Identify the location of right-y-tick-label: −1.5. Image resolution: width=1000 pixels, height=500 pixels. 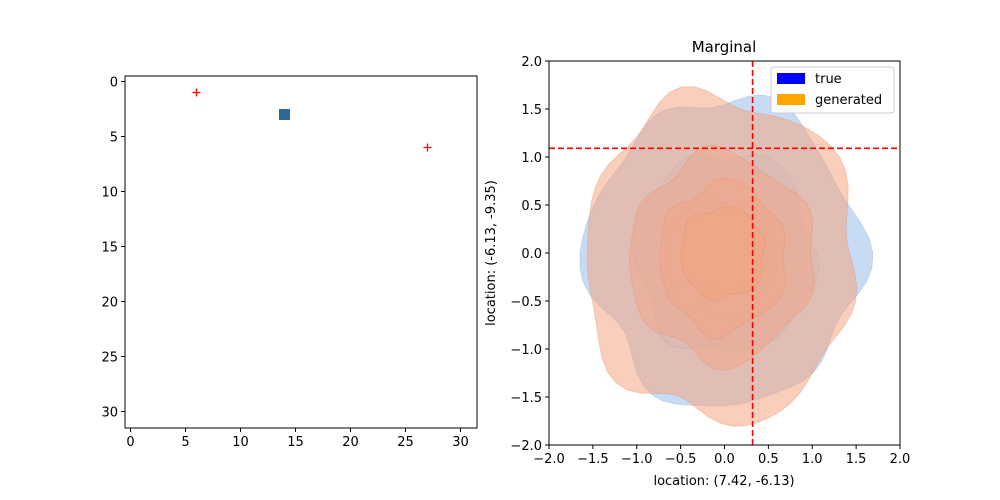
(526, 398).